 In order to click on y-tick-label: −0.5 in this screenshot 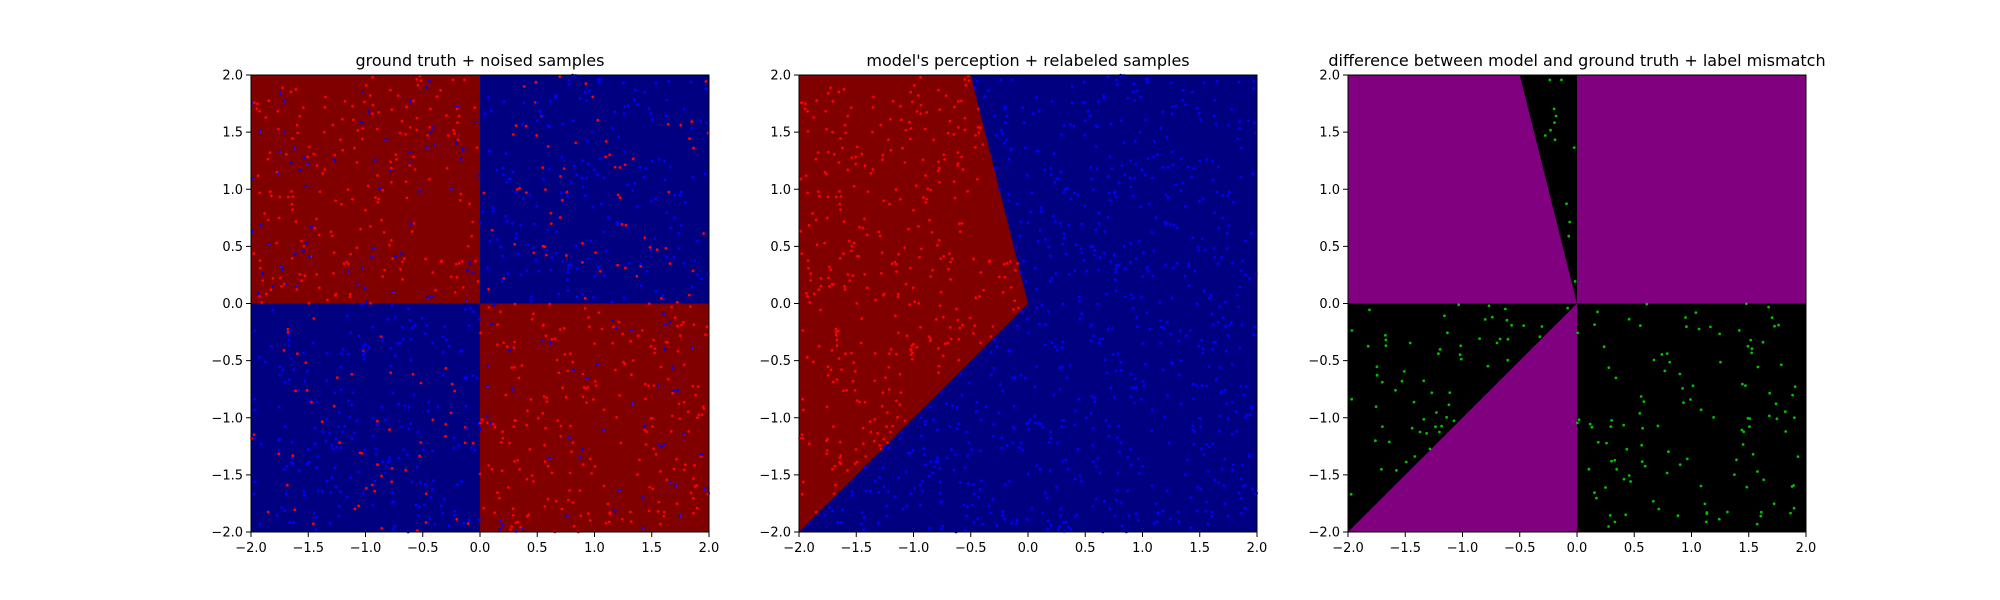, I will do `click(775, 361)`.